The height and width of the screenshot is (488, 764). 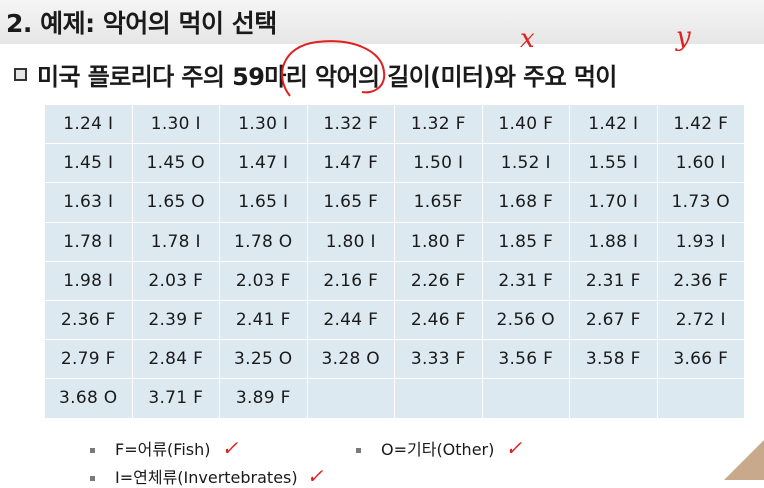 What do you see at coordinates (20, 74) in the screenshot?
I see `bullet-square-icon` at bounding box center [20, 74].